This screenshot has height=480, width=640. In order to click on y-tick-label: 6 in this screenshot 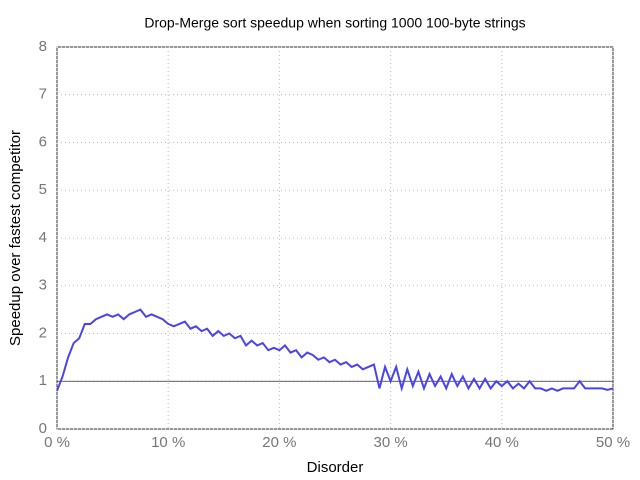, I will do `click(43, 141)`.